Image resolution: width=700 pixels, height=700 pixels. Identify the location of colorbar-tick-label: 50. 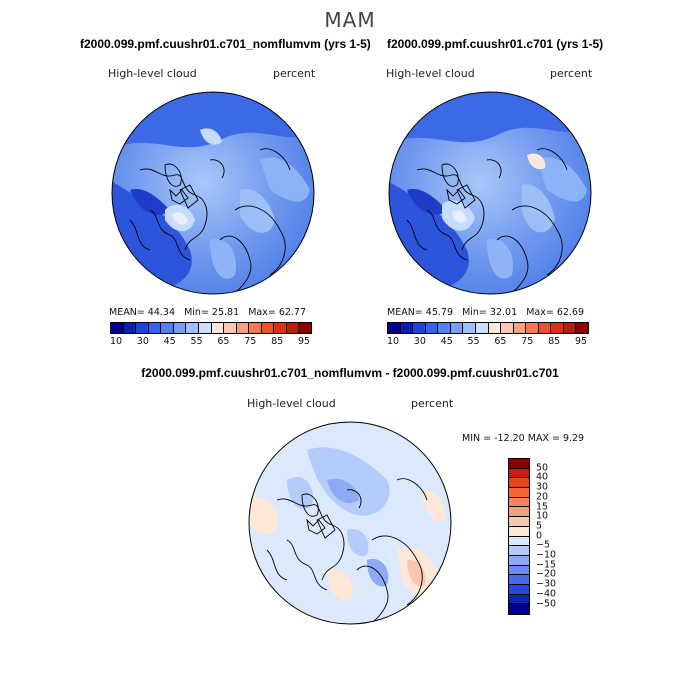
(542, 468).